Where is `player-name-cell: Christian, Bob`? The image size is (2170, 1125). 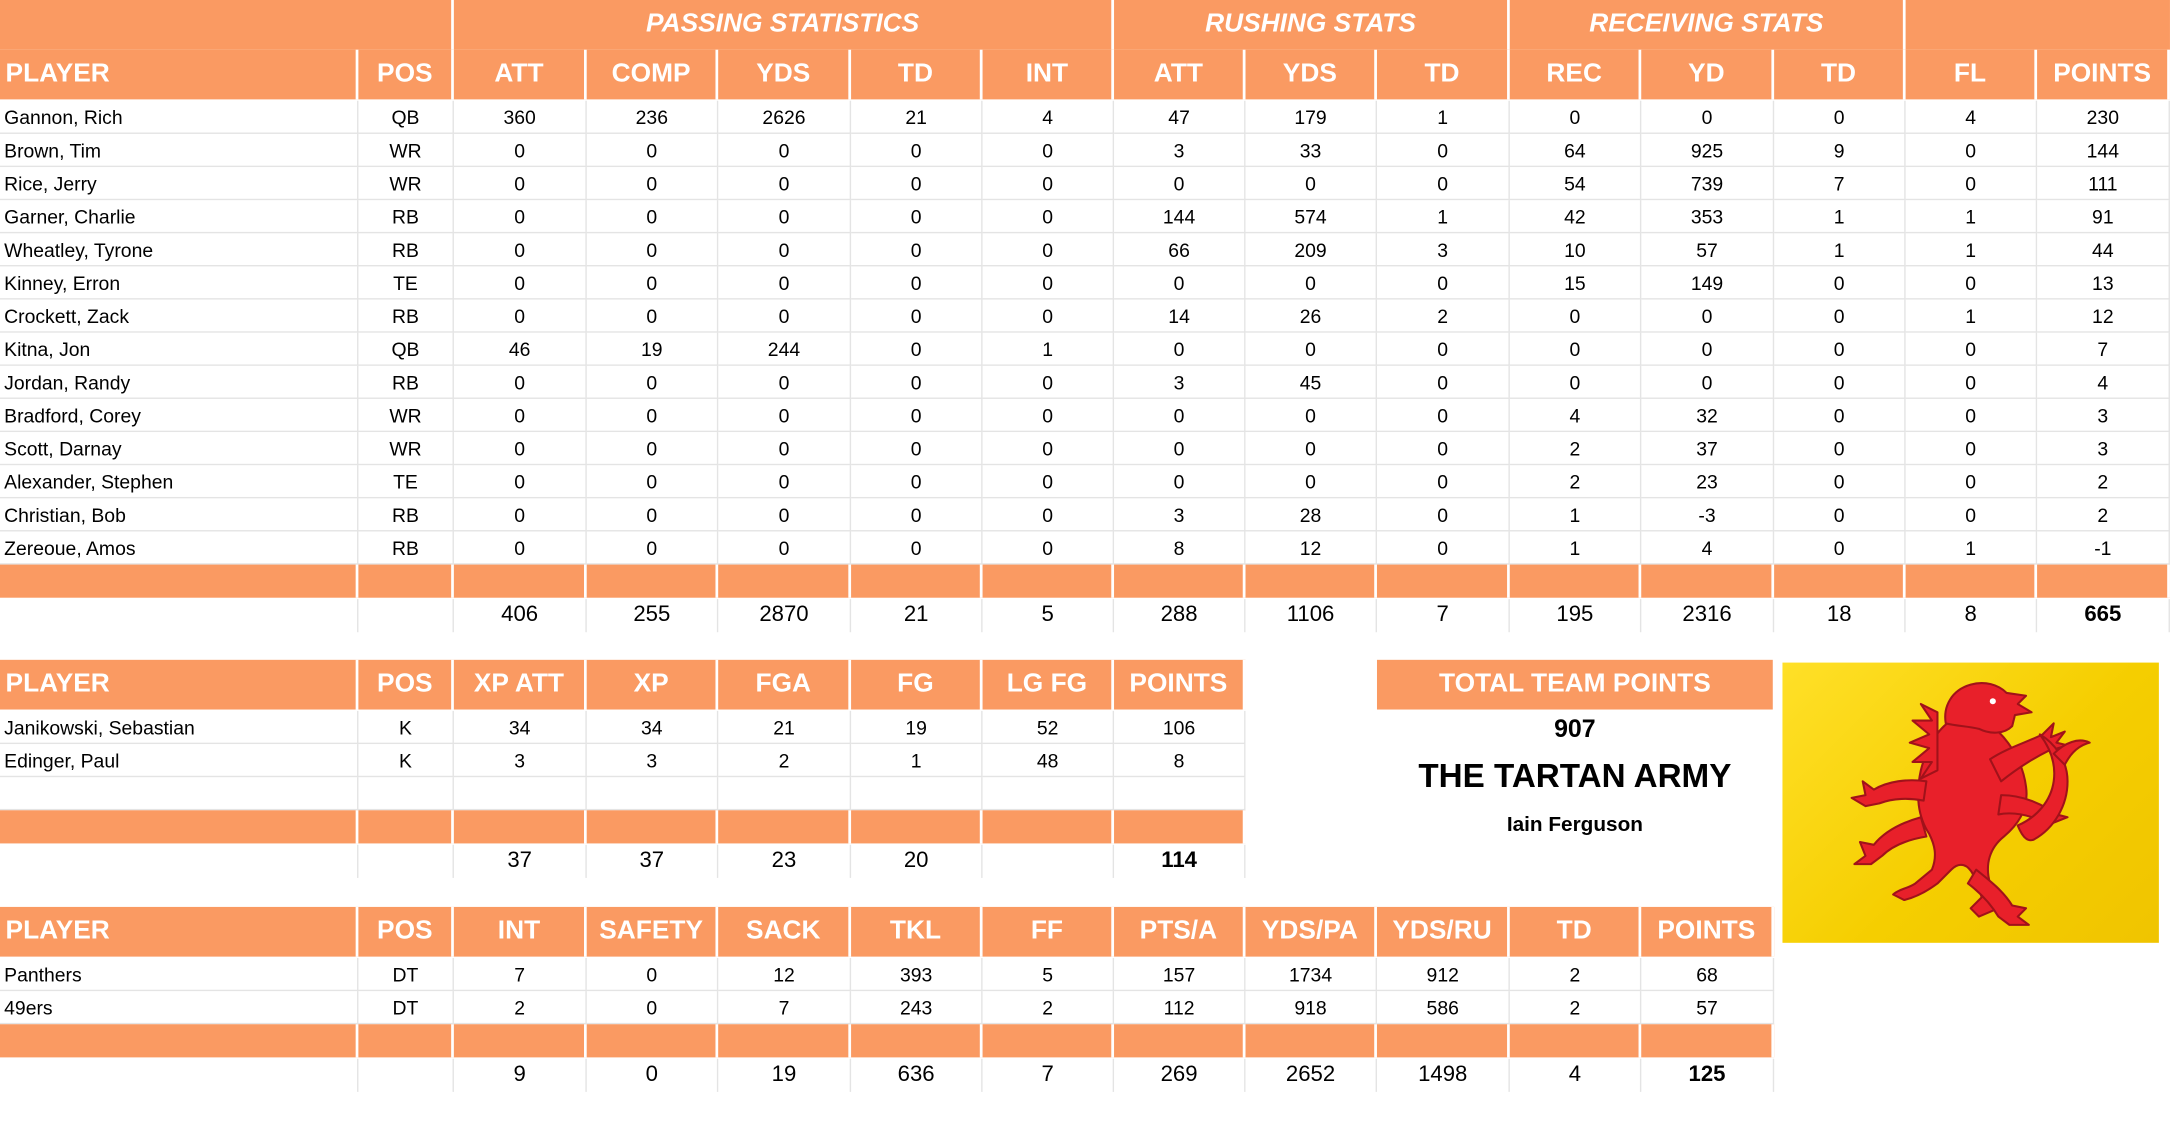 player-name-cell: Christian, Bob is located at coordinates (179, 515).